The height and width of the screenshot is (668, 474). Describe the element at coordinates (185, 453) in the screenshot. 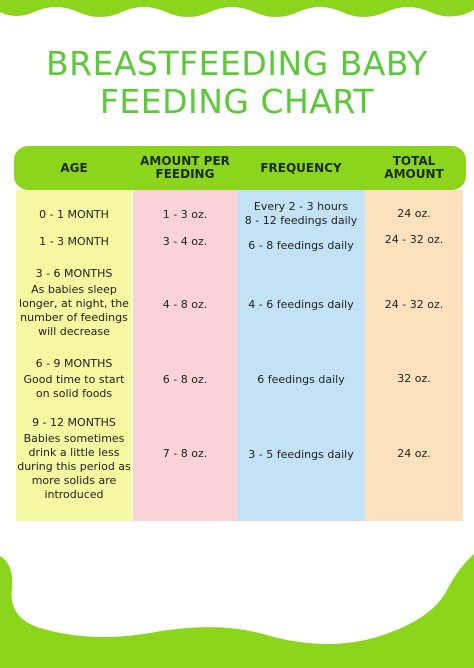

I see `table-row-5-amount: 7 - 8 oz.` at that location.